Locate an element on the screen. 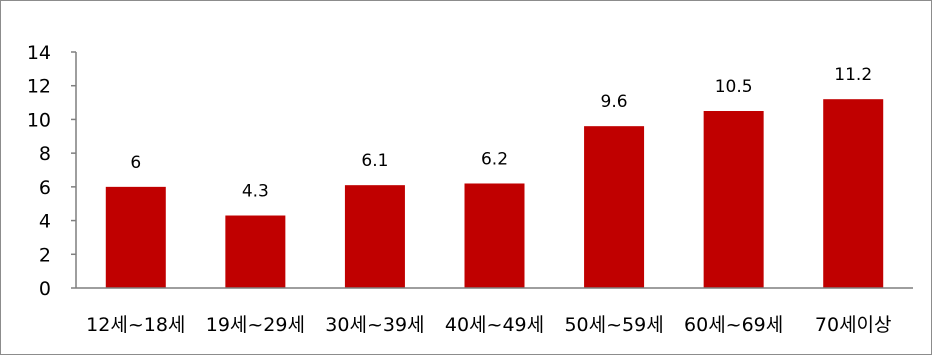  x-tick-label: 70세이상 is located at coordinates (853, 325).